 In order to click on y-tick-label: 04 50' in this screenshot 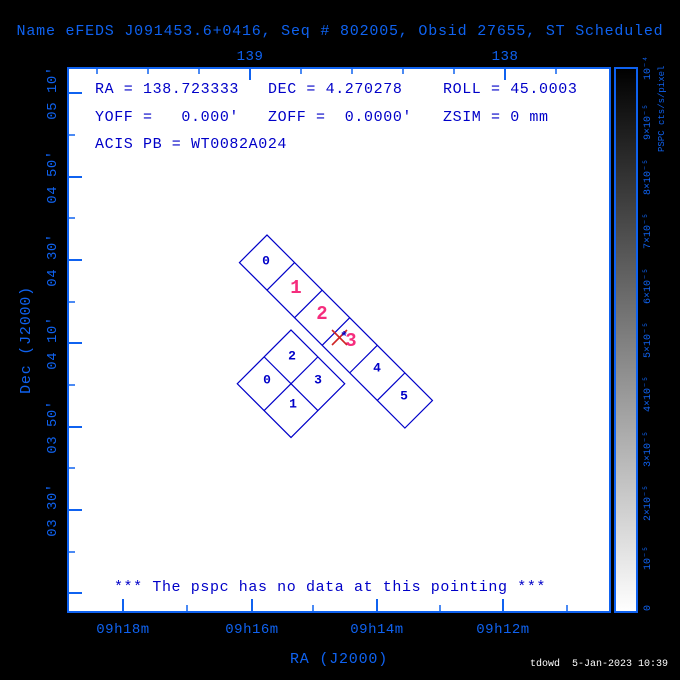, I will do `click(53, 176)`.